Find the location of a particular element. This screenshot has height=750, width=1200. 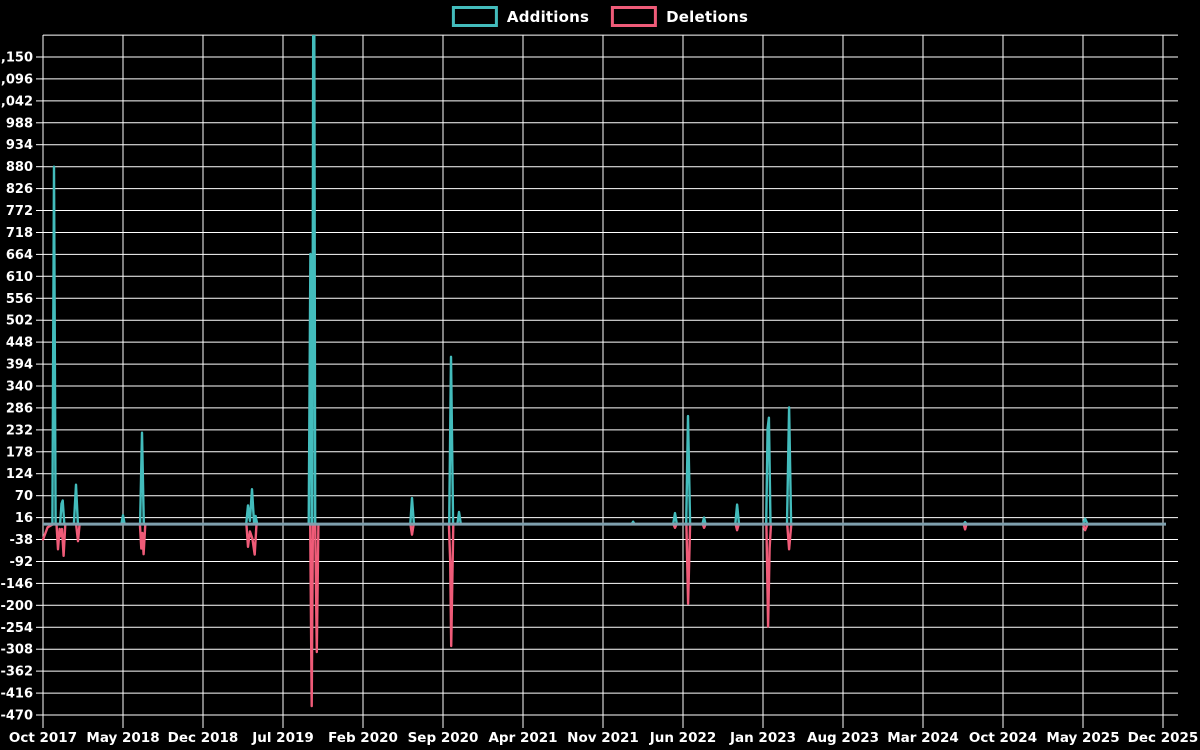

y-tick-label: 1,150 is located at coordinates (16, 58).